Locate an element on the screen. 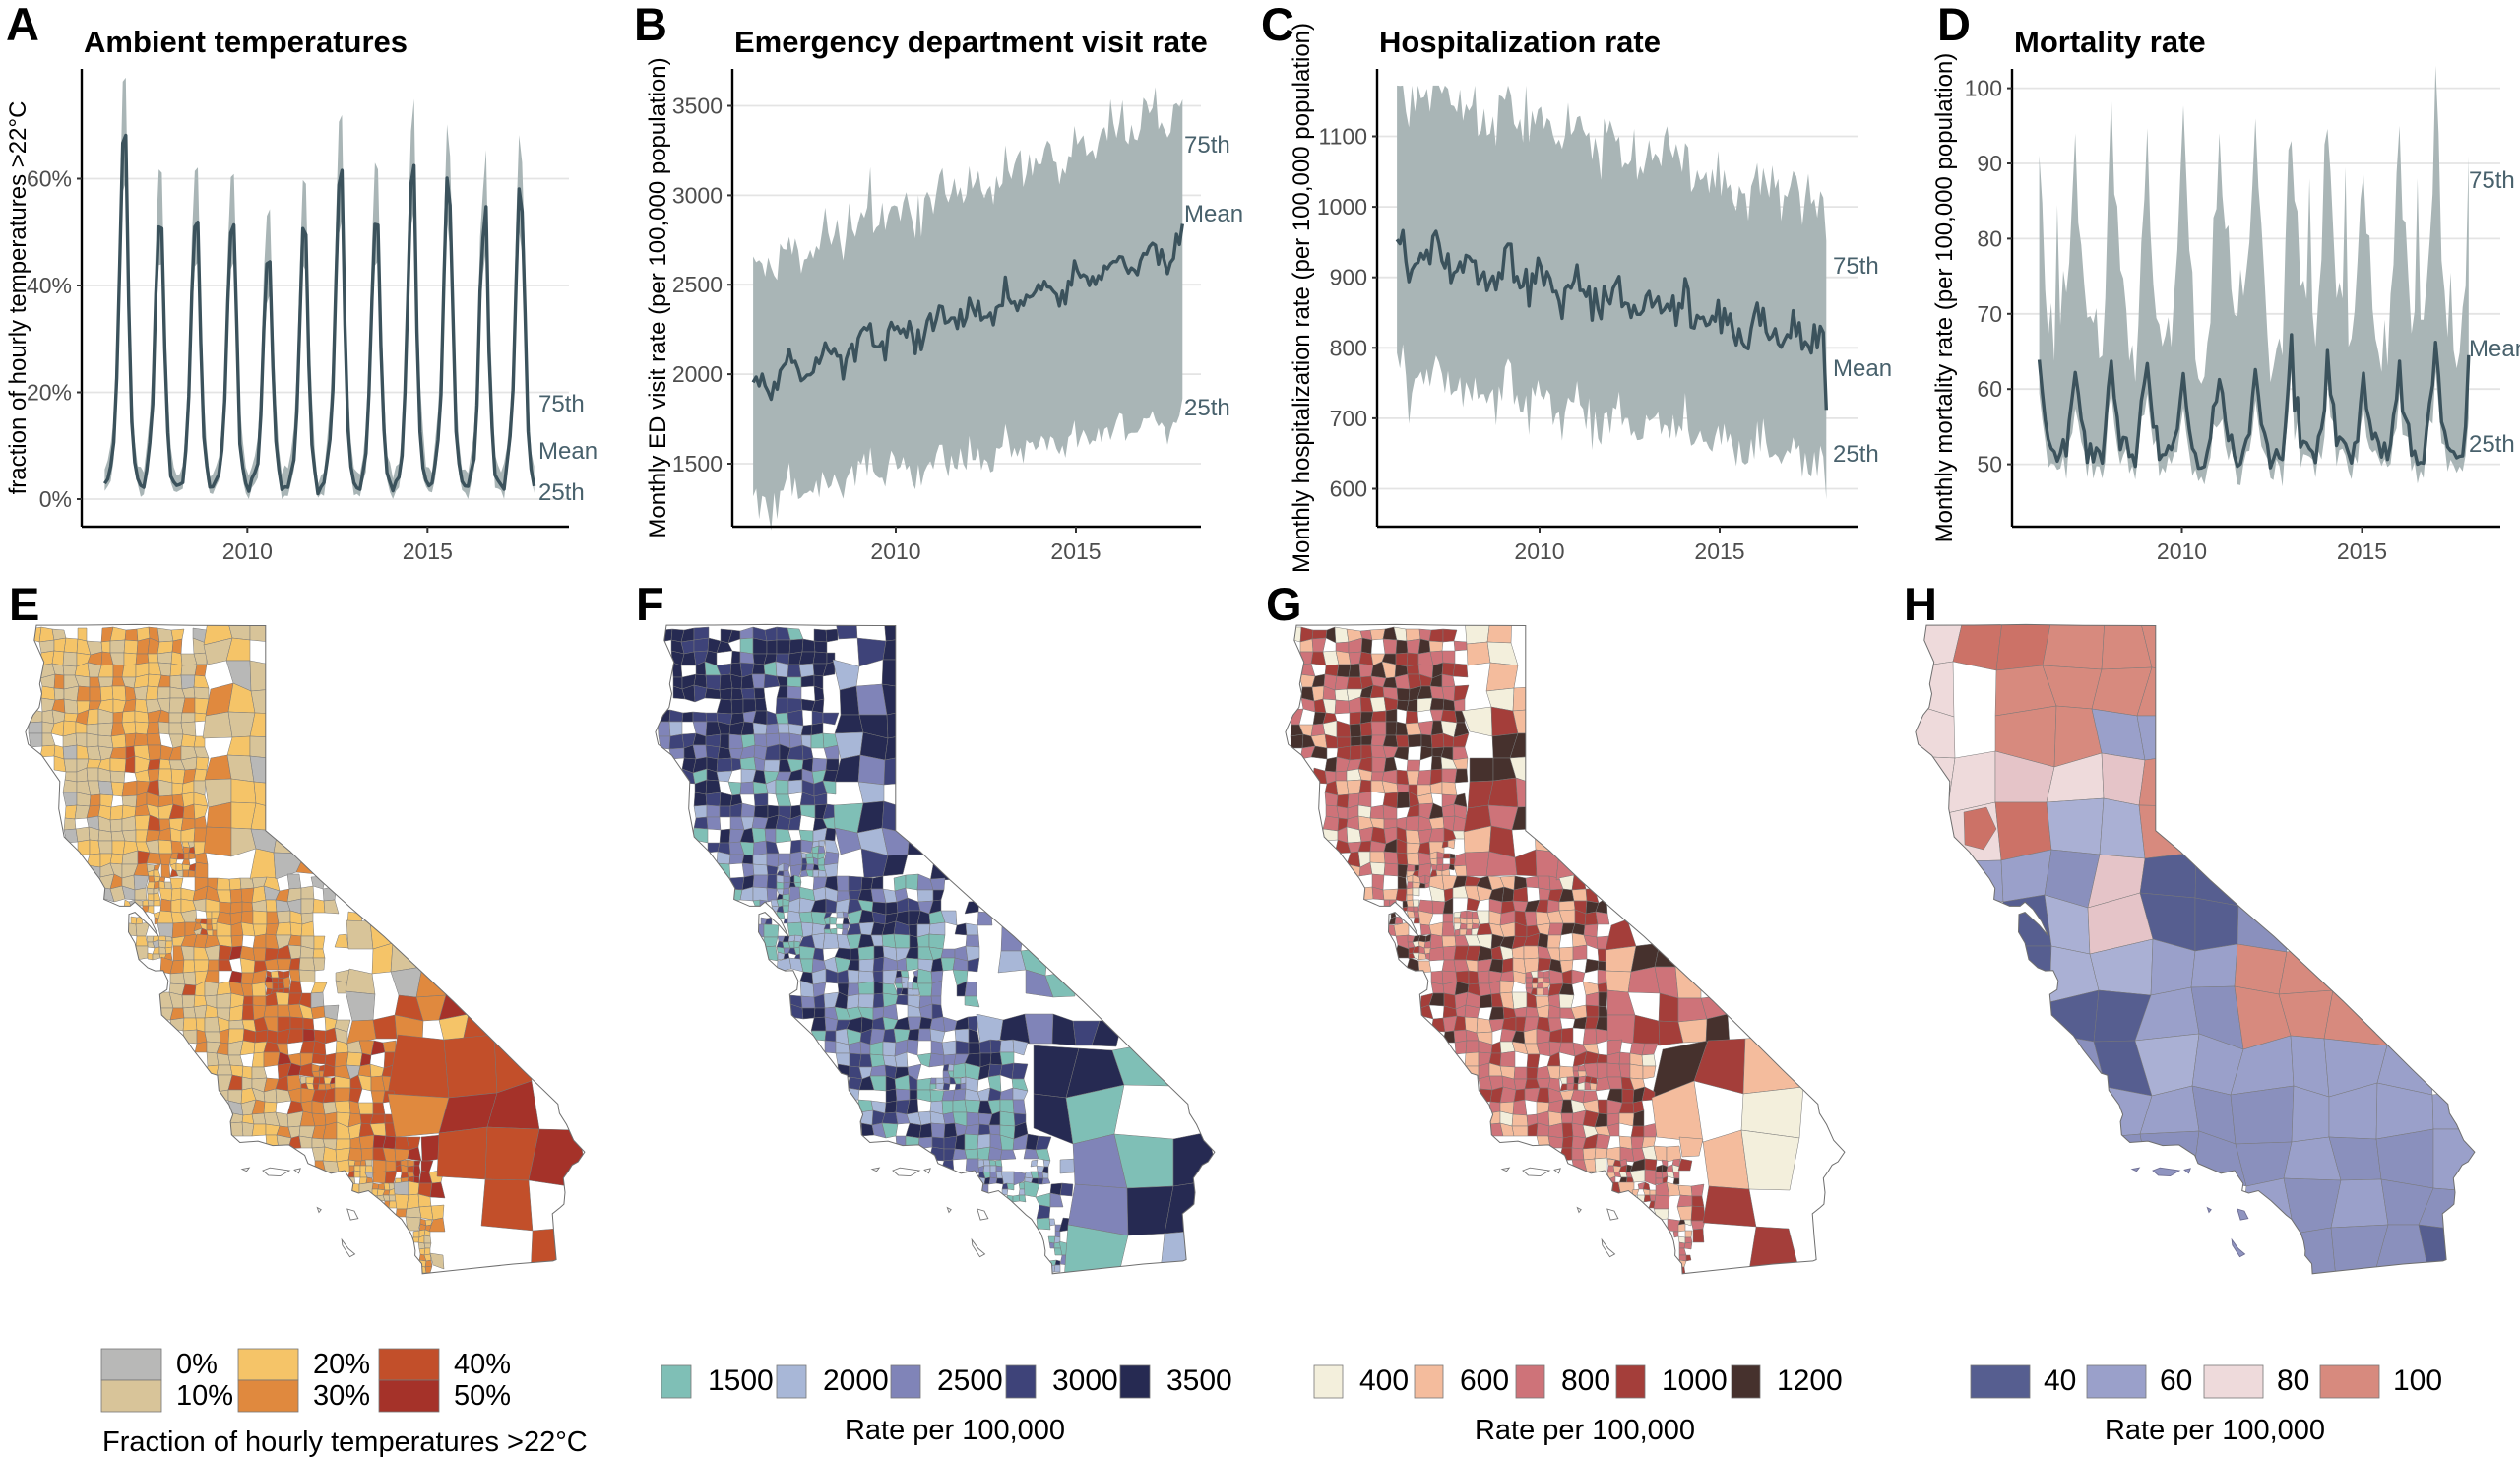  svg-text: 30% is located at coordinates (341, 1396).